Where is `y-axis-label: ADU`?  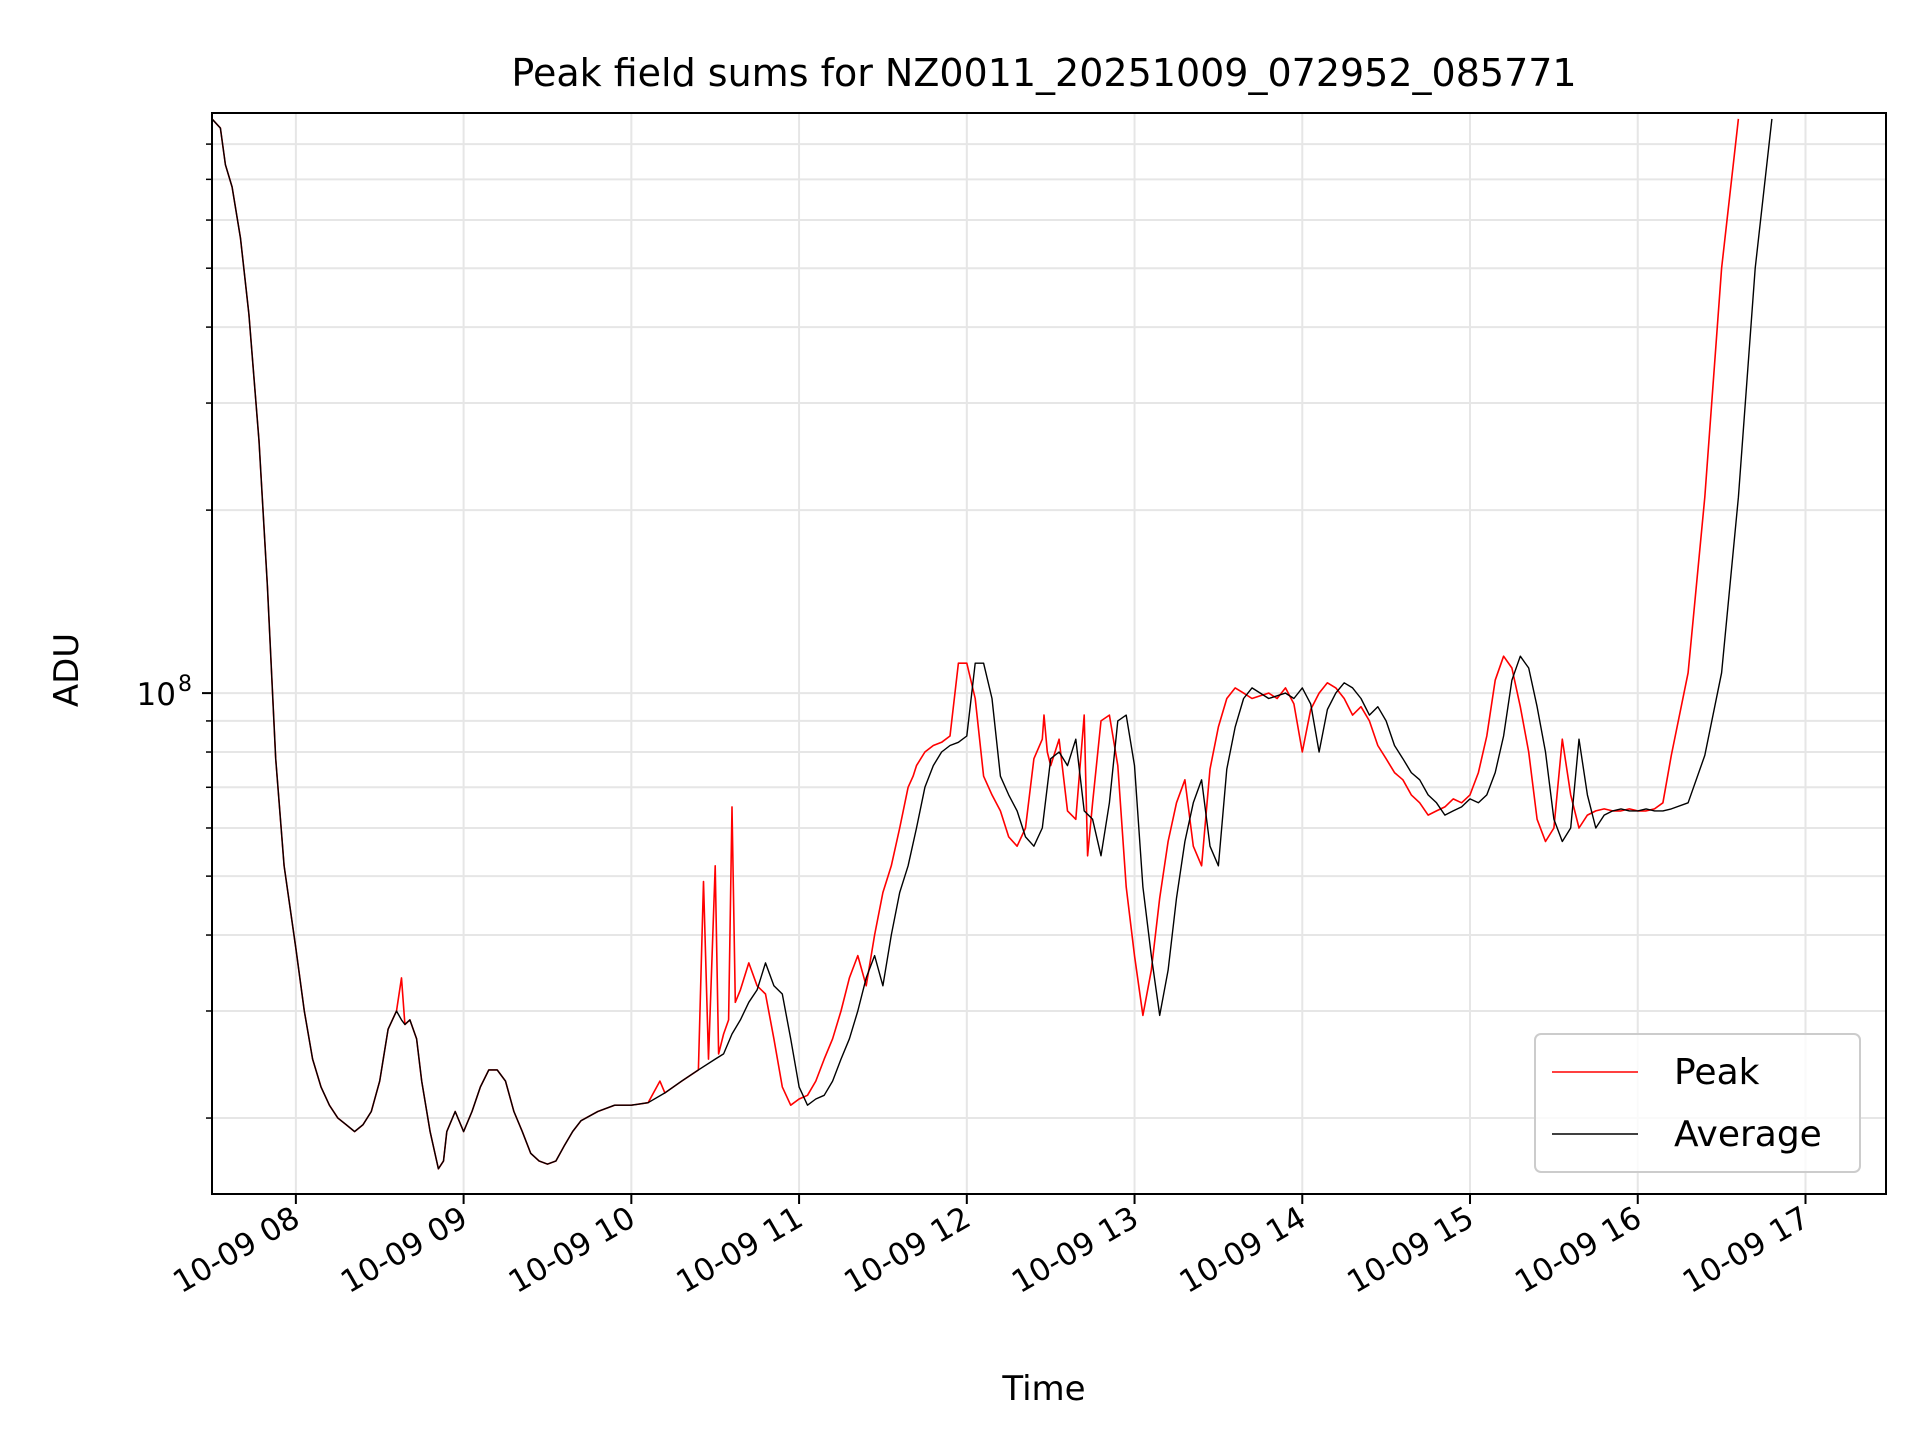 y-axis-label: ADU is located at coordinates (67, 670).